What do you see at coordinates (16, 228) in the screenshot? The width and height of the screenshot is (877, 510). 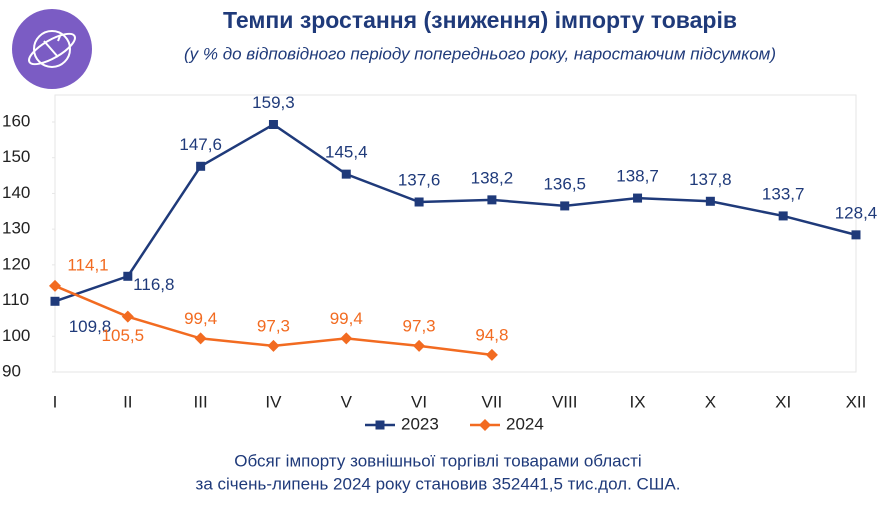 I see `y-tick-label: 130` at bounding box center [16, 228].